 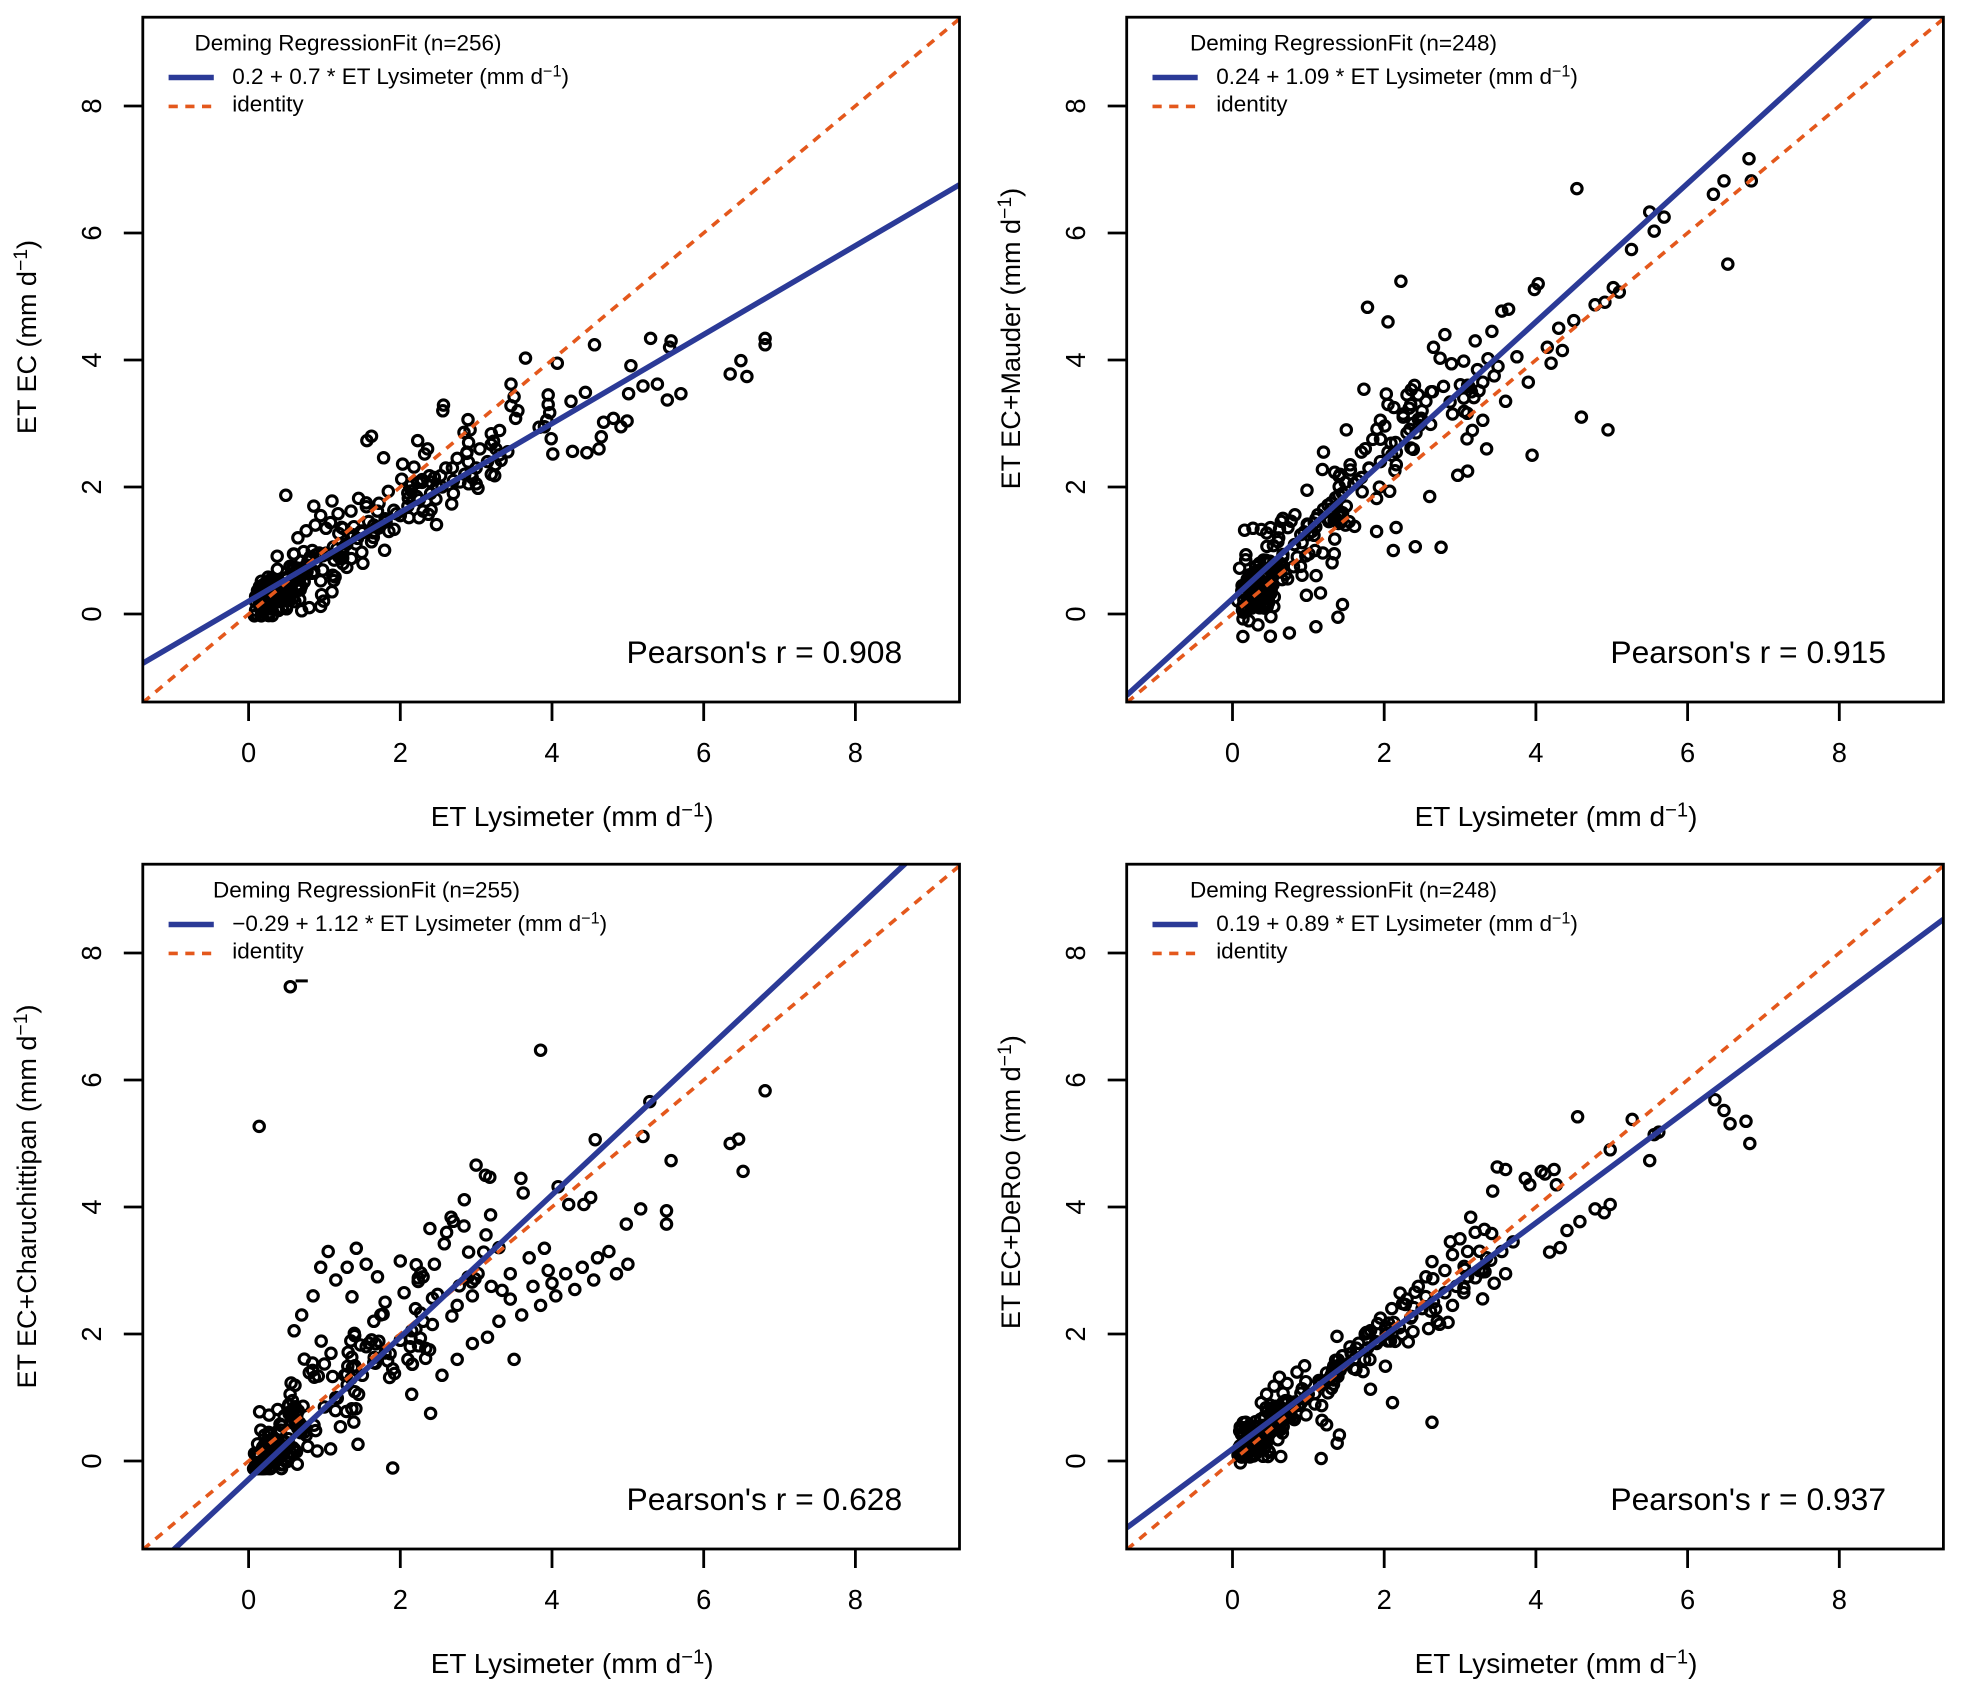 What do you see at coordinates (1397, 76) in the screenshot?
I see `svg-text:0.24 + 1.09 * ET Lysimeter (mm: 0.24 + 1.09 * ET Lysimeter (mm d−1)` at bounding box center [1397, 76].